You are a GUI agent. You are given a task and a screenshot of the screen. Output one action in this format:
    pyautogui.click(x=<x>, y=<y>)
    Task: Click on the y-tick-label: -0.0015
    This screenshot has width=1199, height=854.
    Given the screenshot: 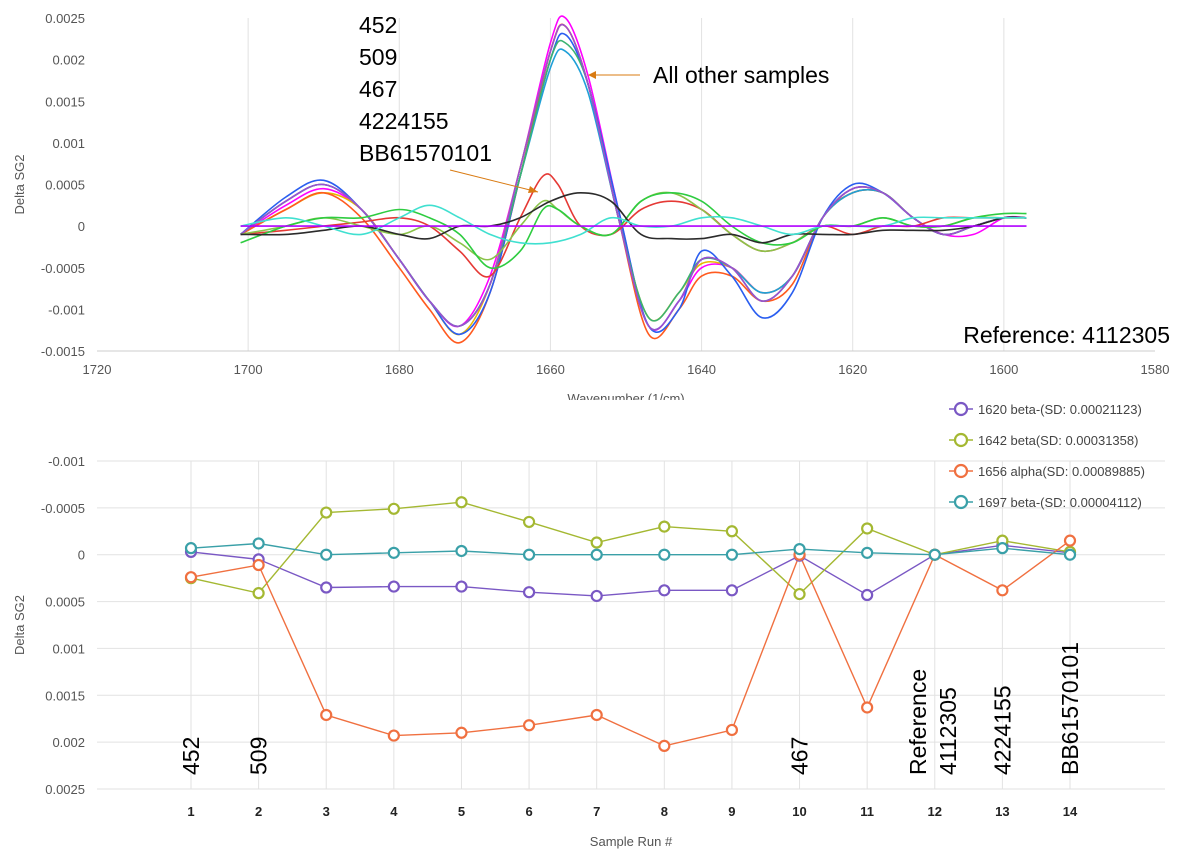 What is the action you would take?
    pyautogui.click(x=63, y=351)
    